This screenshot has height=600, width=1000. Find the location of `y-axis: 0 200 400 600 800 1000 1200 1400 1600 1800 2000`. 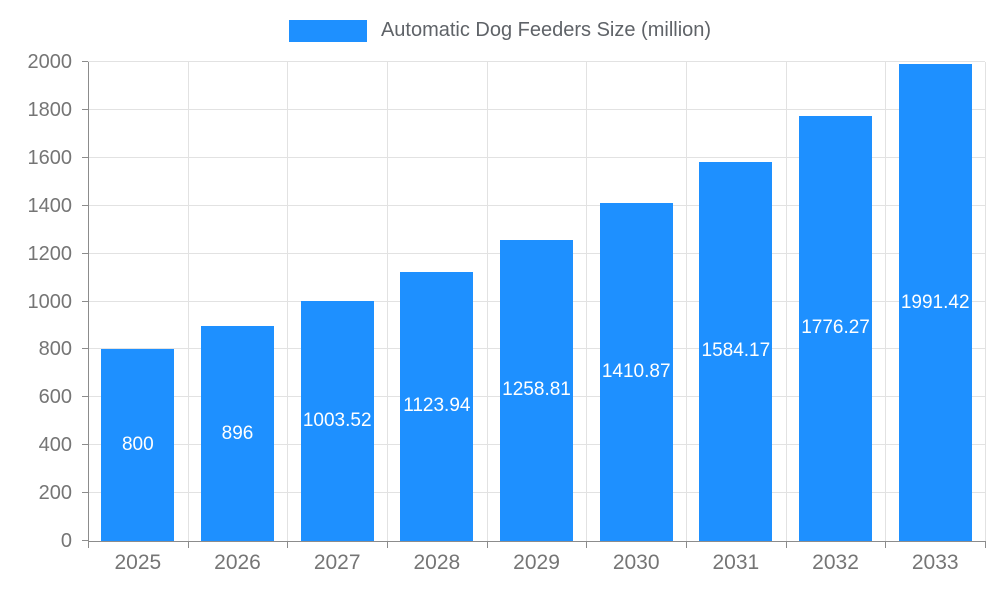

y-axis: 0 200 400 600 800 1000 1200 1400 1600 1800 2000 is located at coordinates (36, 301).